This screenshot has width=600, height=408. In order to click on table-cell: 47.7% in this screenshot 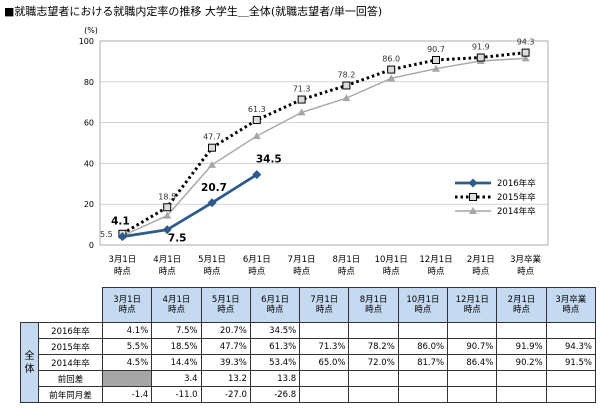, I will do `click(225, 346)`.